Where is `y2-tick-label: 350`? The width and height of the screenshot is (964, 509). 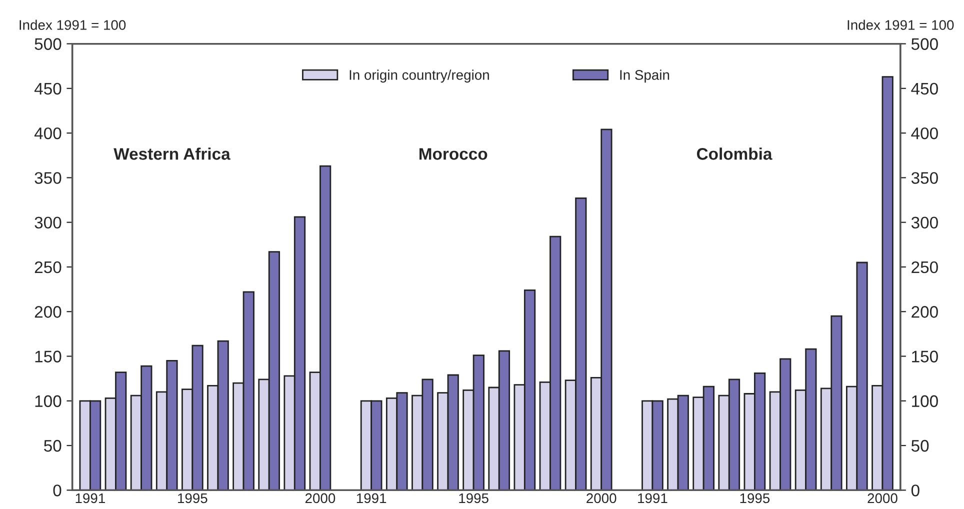 y2-tick-label: 350 is located at coordinates (924, 178).